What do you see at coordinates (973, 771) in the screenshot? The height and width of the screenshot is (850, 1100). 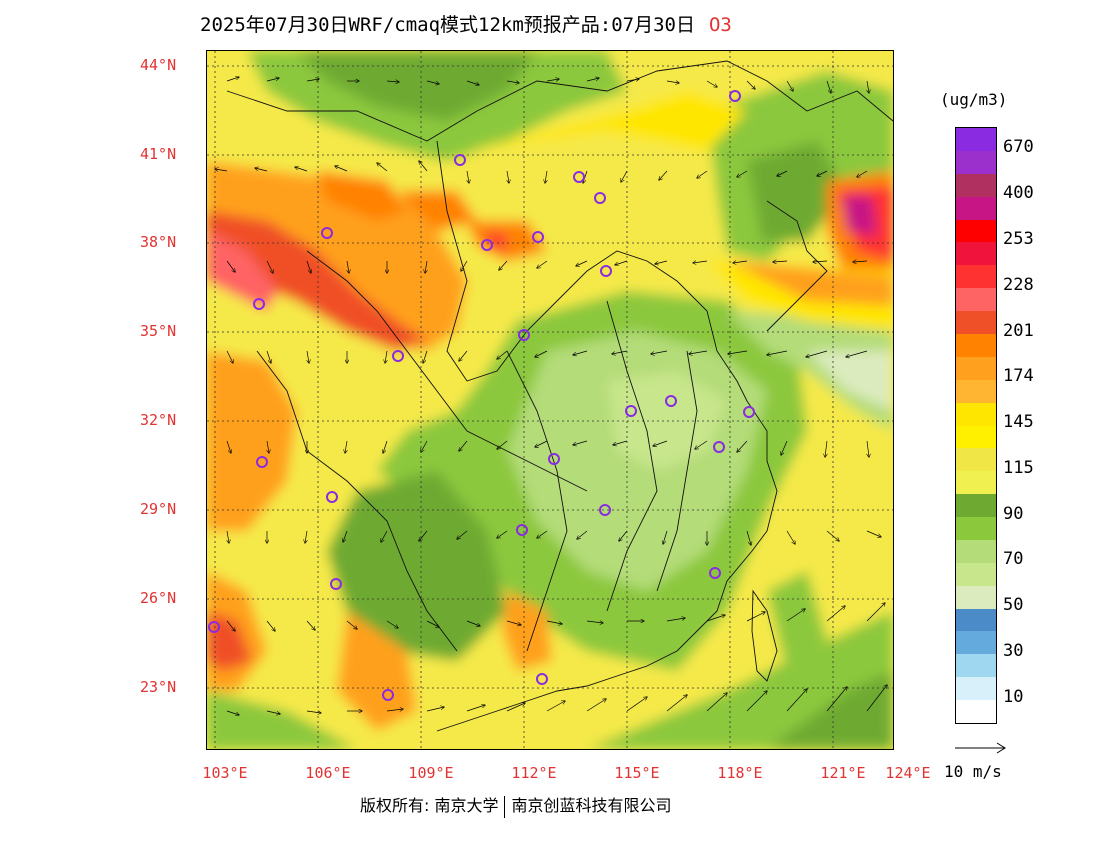 I see `reference-vector-label: 10 m/s` at bounding box center [973, 771].